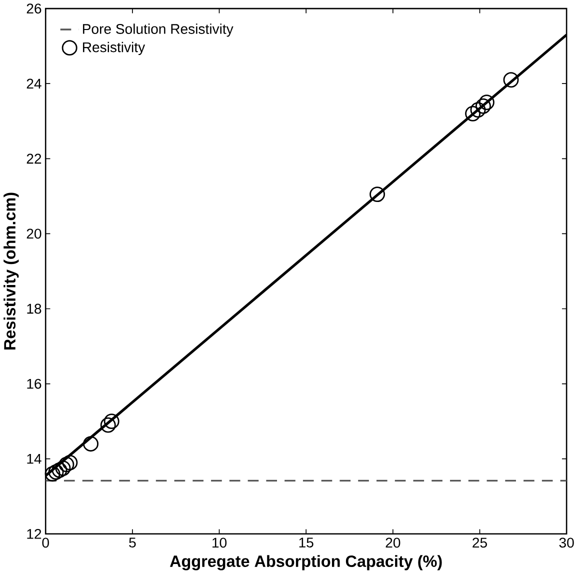 Image resolution: width=578 pixels, height=574 pixels. I want to click on legend-label: Pore Solution Resistivity, so click(158, 30).